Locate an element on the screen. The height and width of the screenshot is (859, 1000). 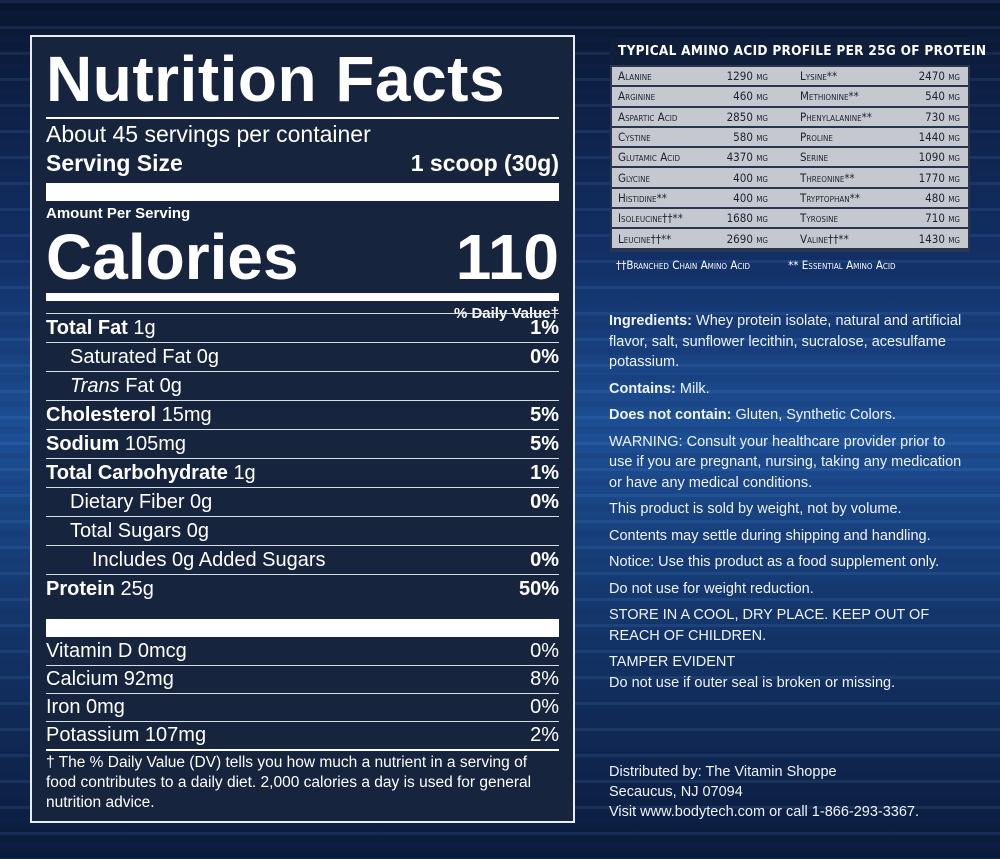
nutrient-row: Protein 25g 50% is located at coordinates (302, 588).